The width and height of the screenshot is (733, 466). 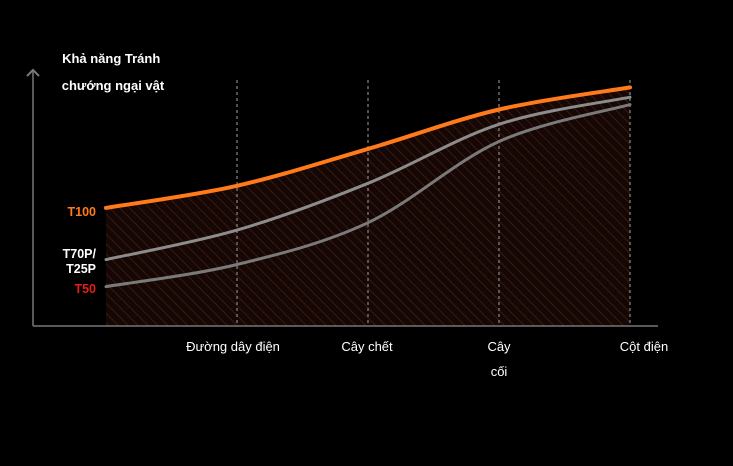 I want to click on series-label-line: T100, so click(x=82, y=212).